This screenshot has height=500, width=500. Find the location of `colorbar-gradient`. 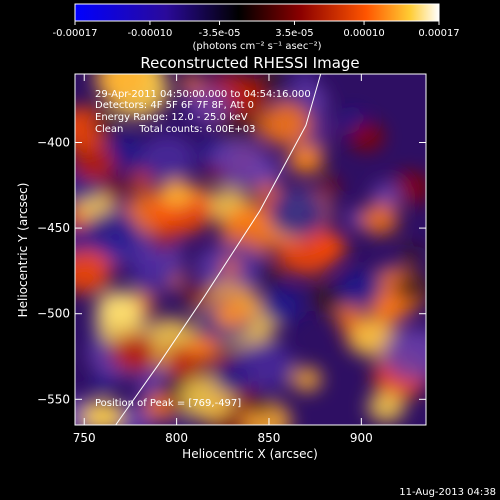

colorbar-gradient is located at coordinates (257, 12).